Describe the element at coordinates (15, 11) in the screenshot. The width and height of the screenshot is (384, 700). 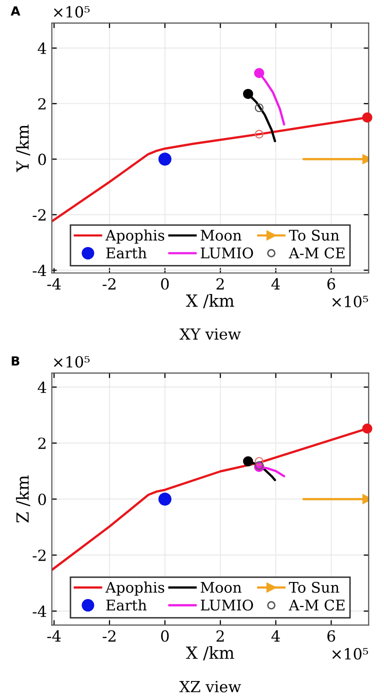
I see `text: A` at that location.